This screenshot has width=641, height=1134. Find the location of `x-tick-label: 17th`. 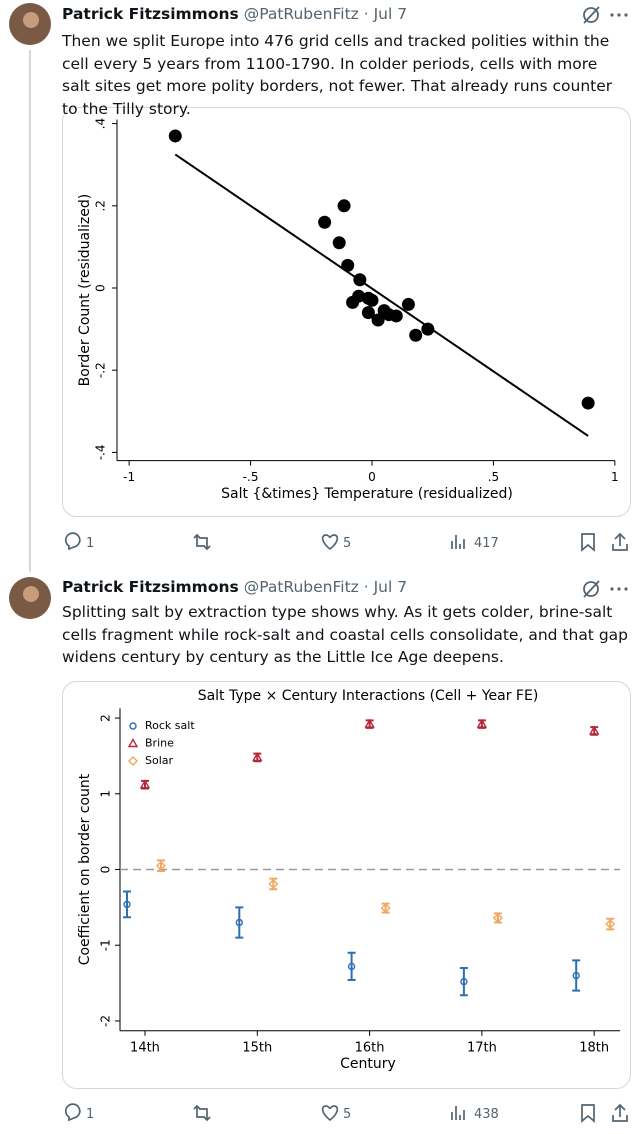

x-tick-label: 17th is located at coordinates (482, 1047).